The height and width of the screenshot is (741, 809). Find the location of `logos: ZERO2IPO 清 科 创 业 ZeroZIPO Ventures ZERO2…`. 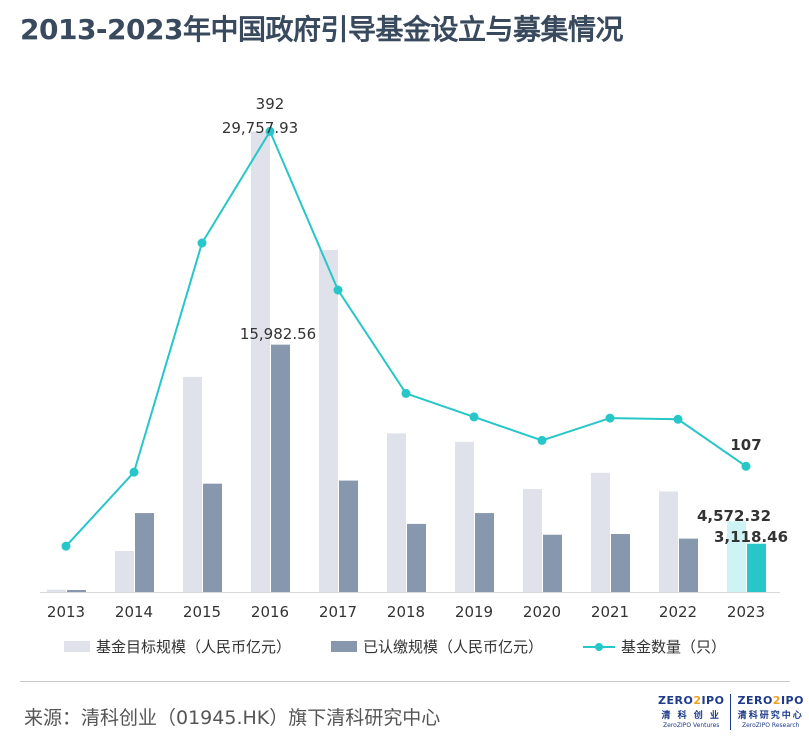

logos: ZERO2IPO 清 科 创 业 ZeroZIPO Ventures ZERO2… is located at coordinates (731, 712).